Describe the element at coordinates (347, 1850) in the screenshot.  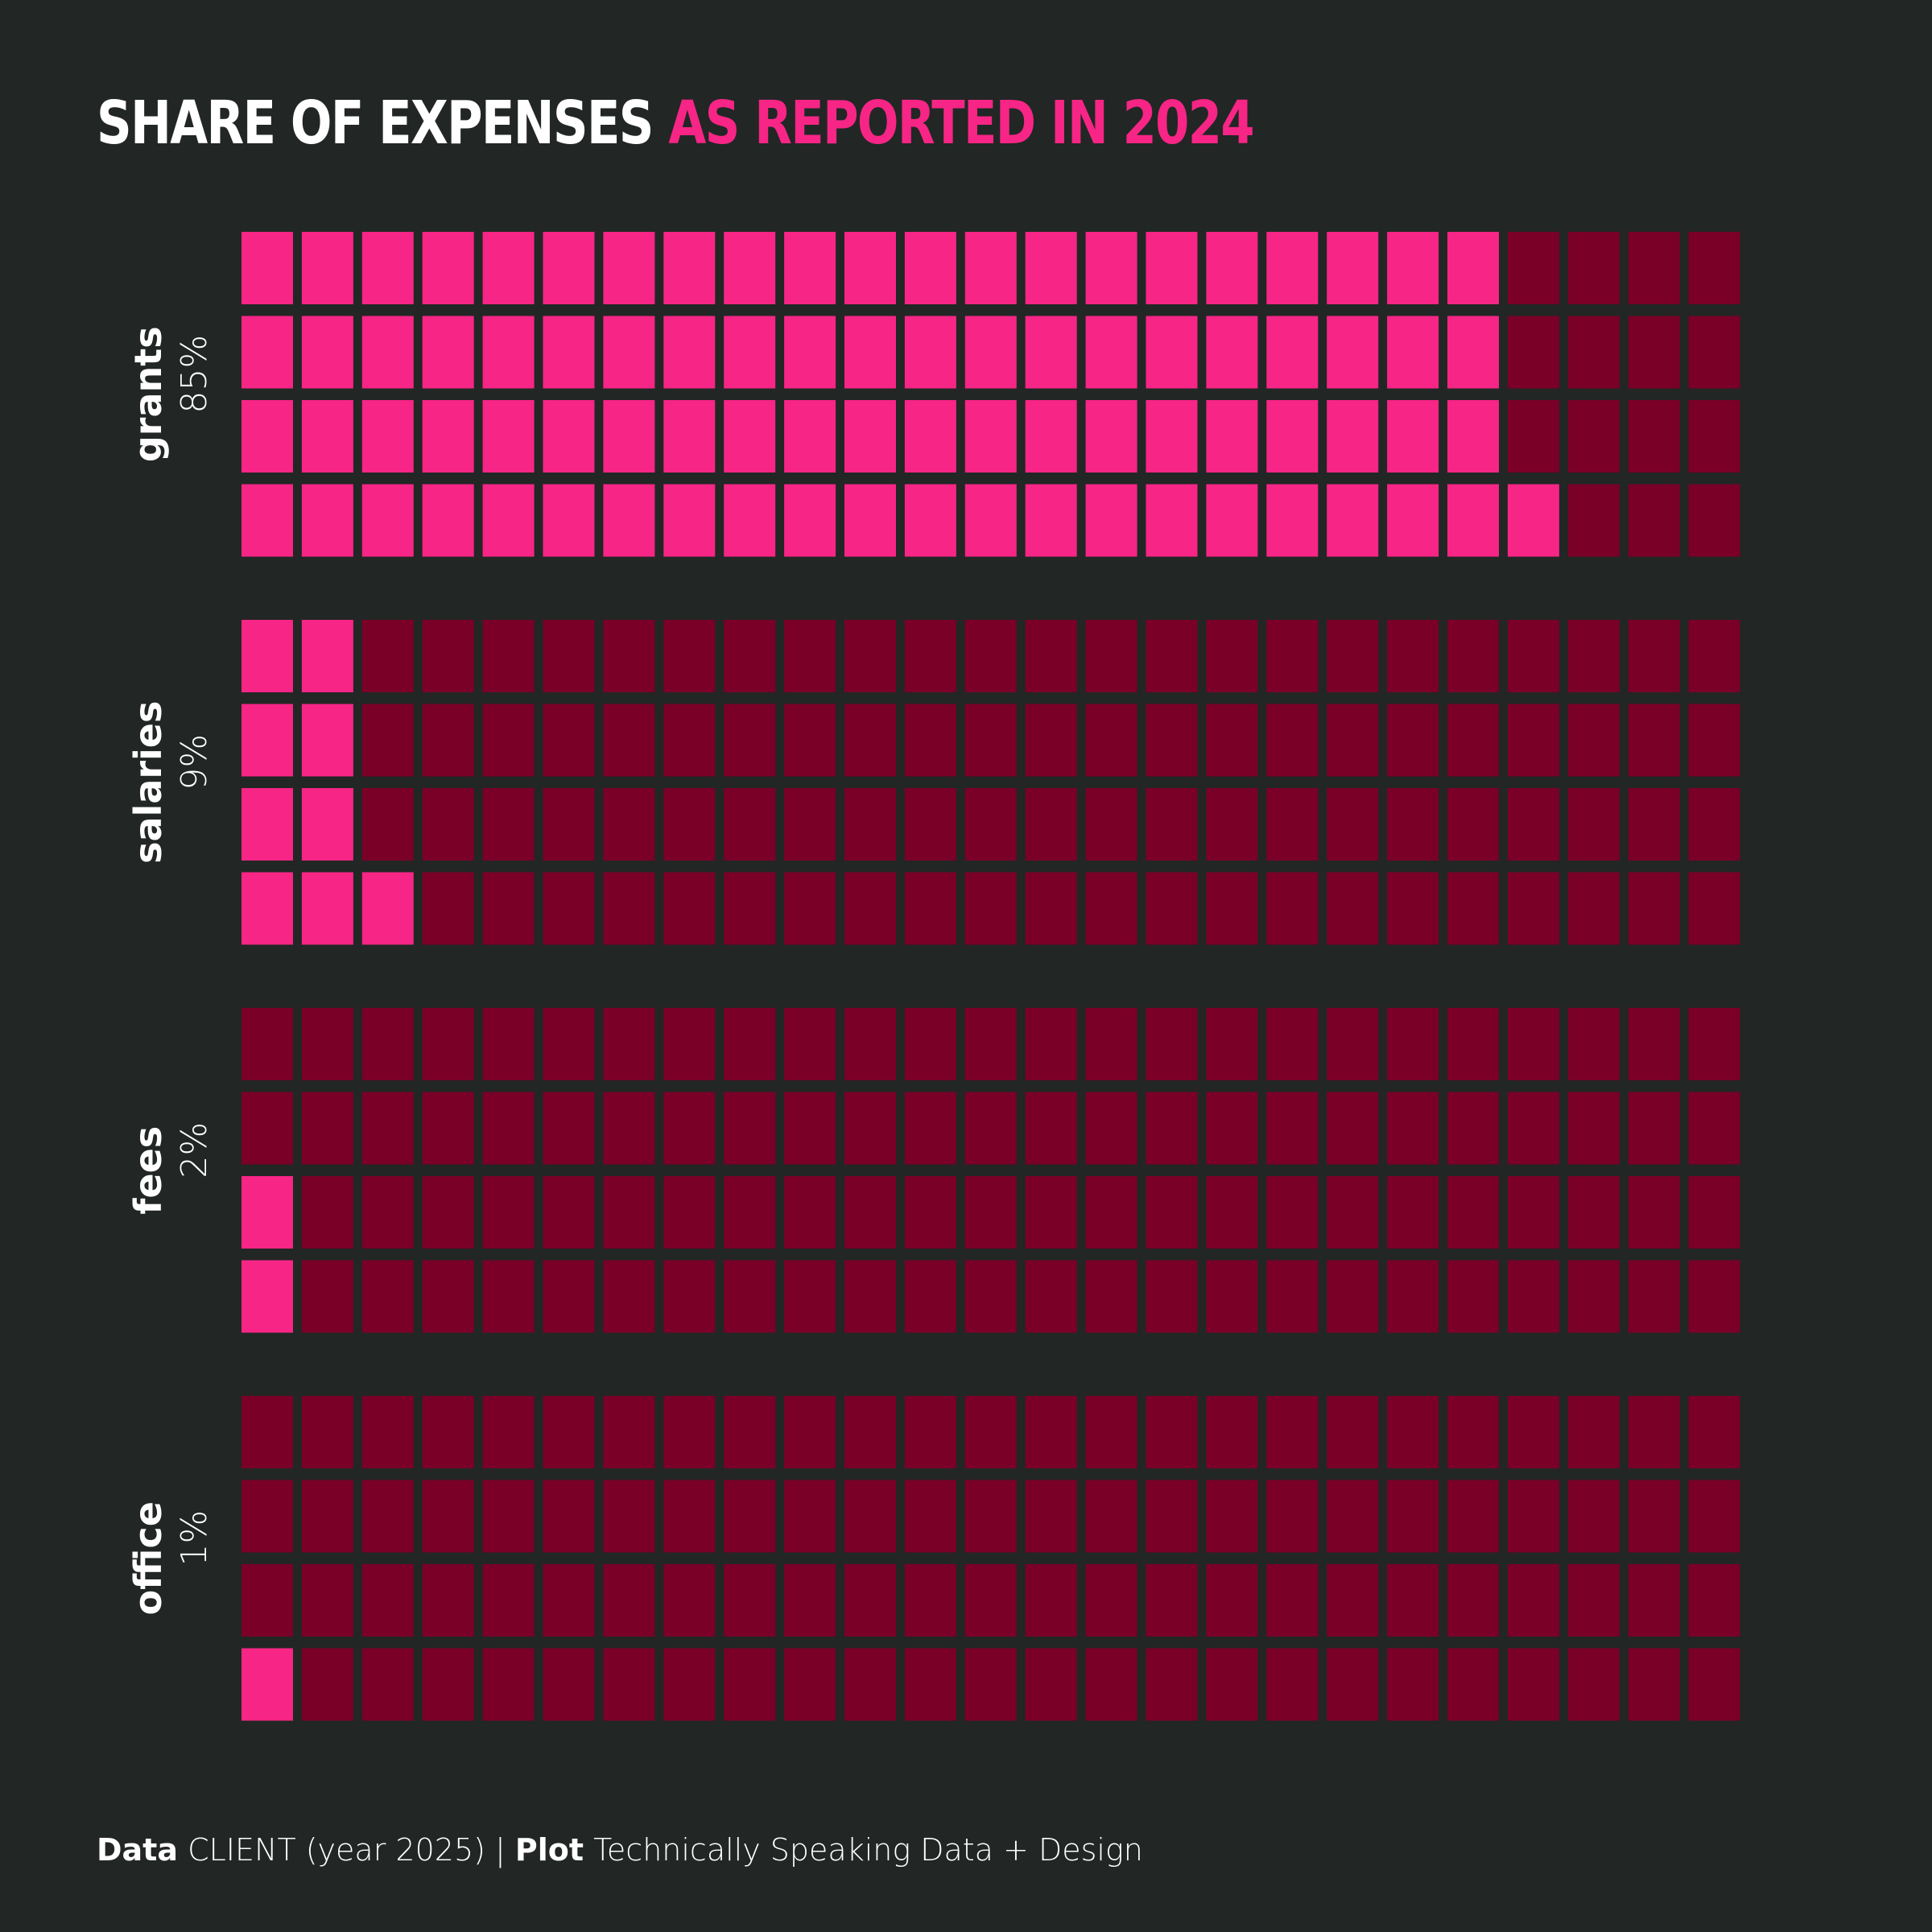
I see `caption-data-text: CLIENT (year 2025) |` at that location.